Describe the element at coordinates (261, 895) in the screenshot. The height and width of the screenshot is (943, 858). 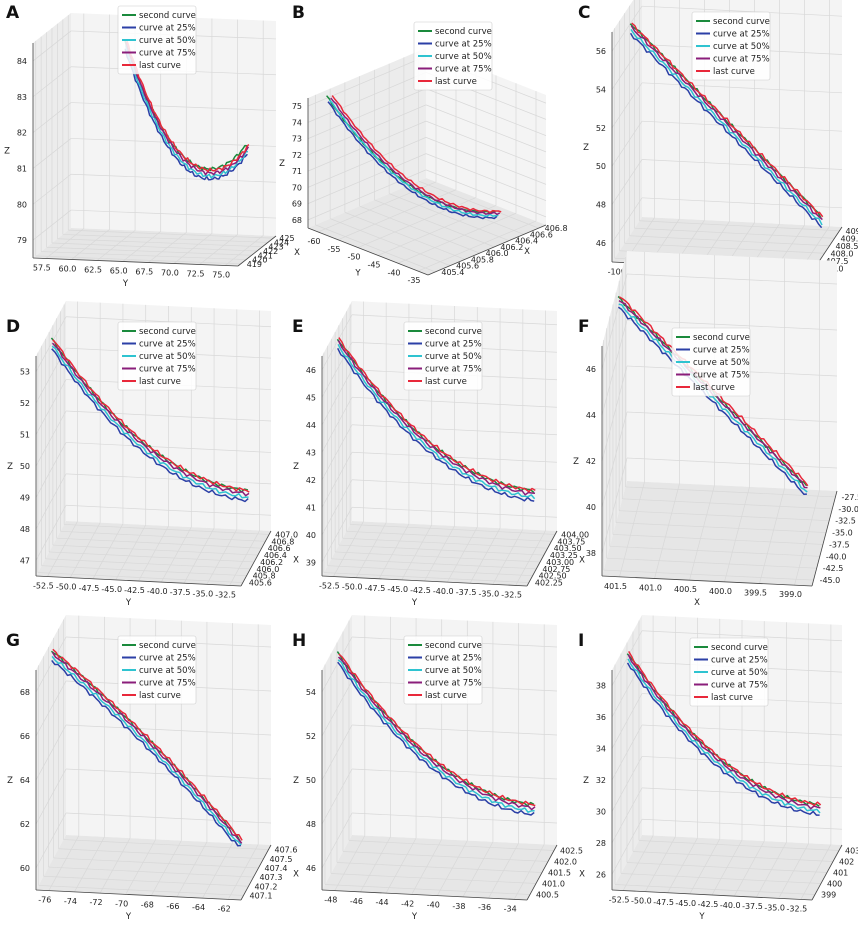
I see `depth-tick-label: 407.1` at that location.